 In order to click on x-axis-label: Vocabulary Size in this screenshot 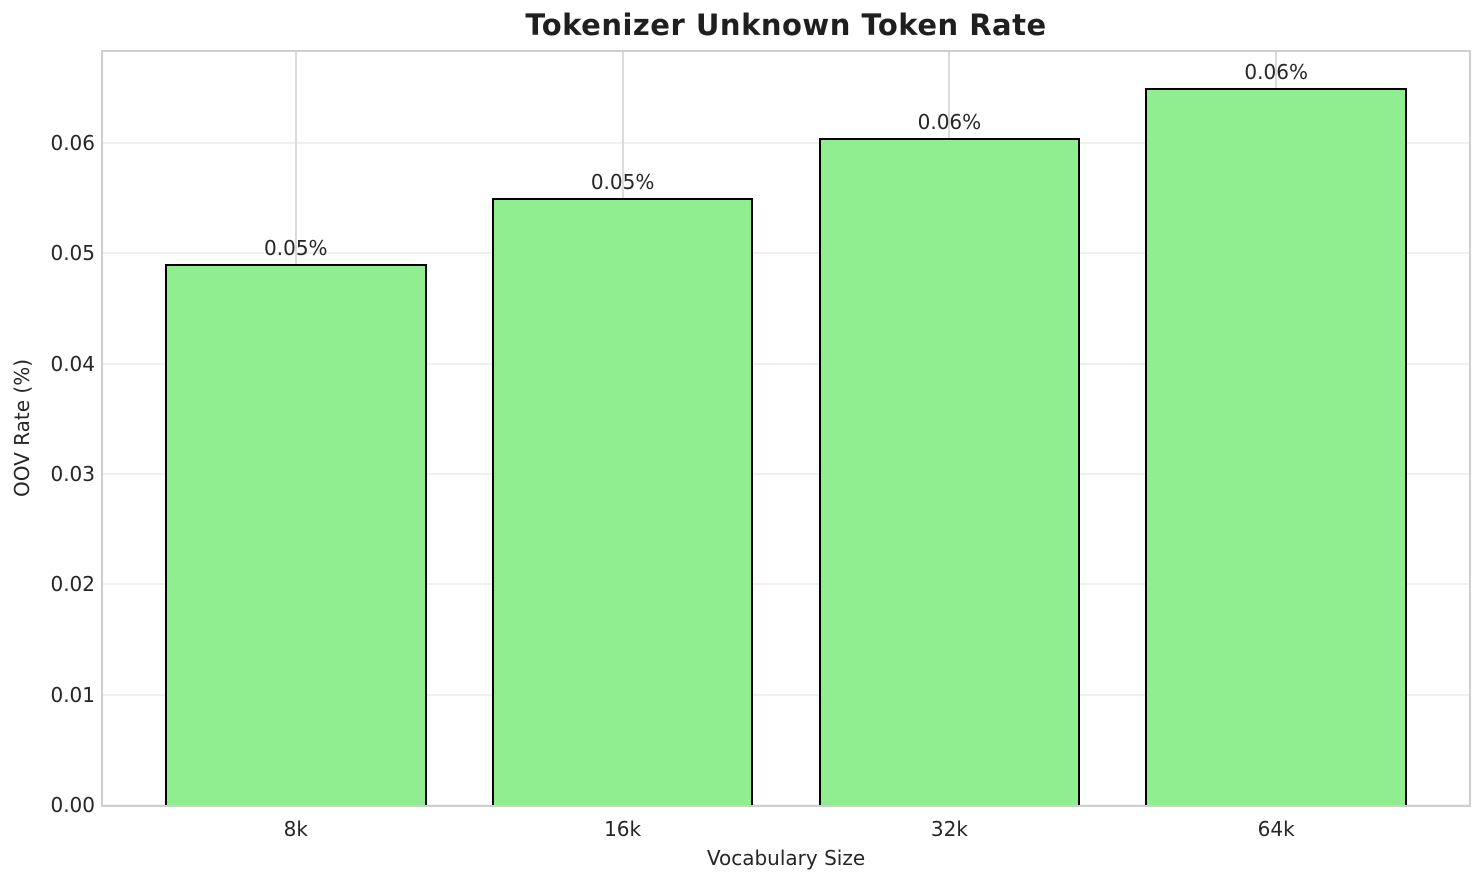, I will do `click(786, 858)`.